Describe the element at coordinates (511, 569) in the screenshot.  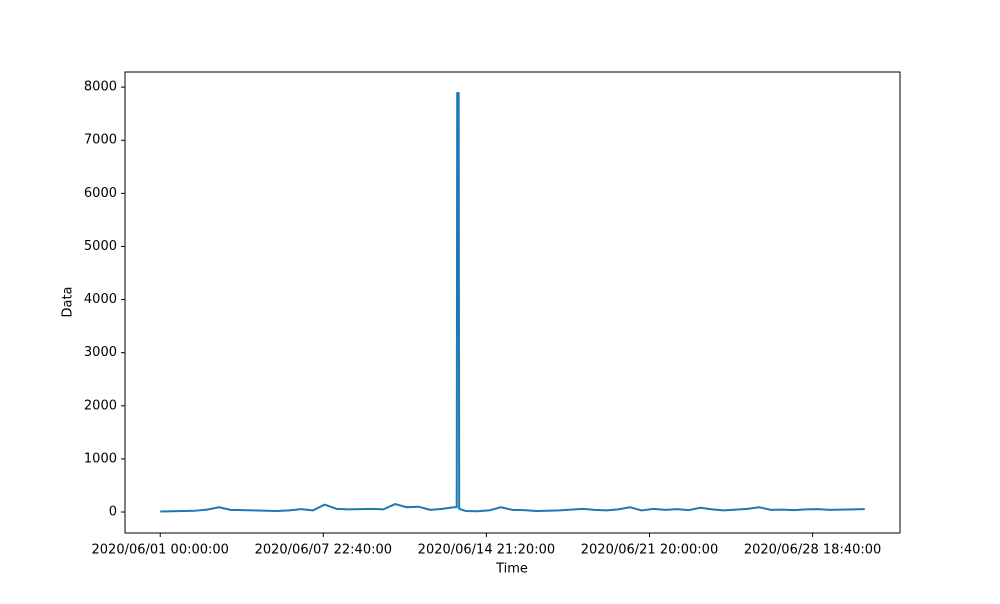
I see `x-axis-label: Time` at that location.